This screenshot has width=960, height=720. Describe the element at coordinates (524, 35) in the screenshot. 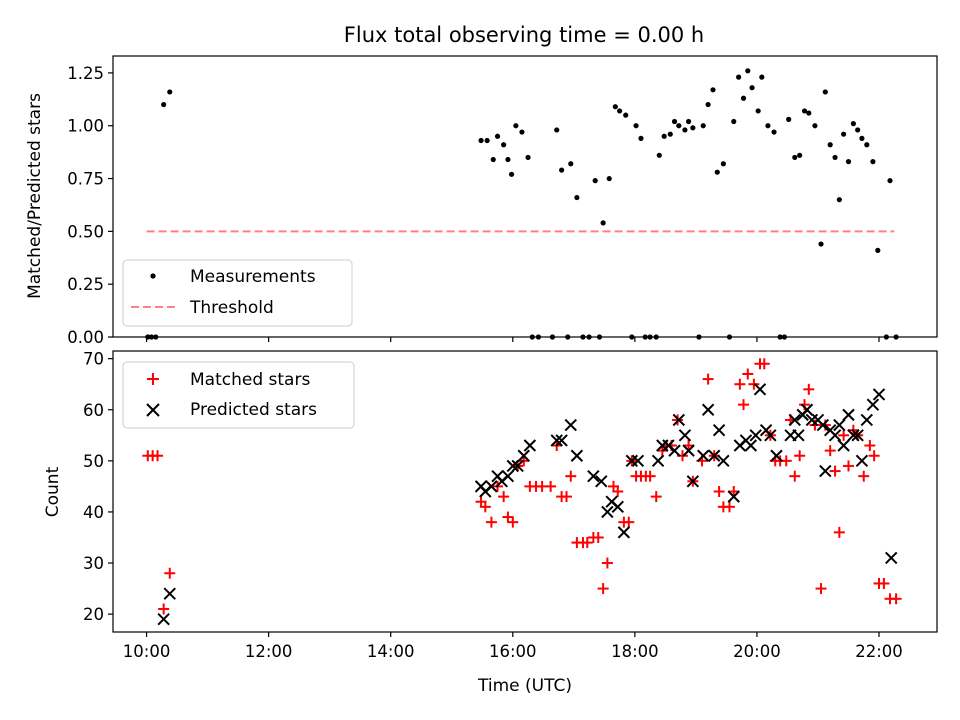

I see `chart-title: Flux total observing time = 0.00 h` at that location.